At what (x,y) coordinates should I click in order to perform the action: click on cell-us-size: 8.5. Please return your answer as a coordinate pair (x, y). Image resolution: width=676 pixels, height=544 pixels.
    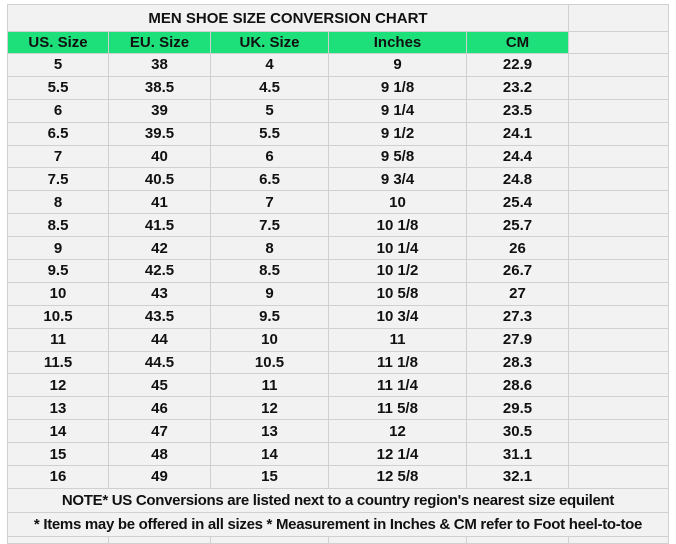
    Looking at the image, I should click on (58, 225).